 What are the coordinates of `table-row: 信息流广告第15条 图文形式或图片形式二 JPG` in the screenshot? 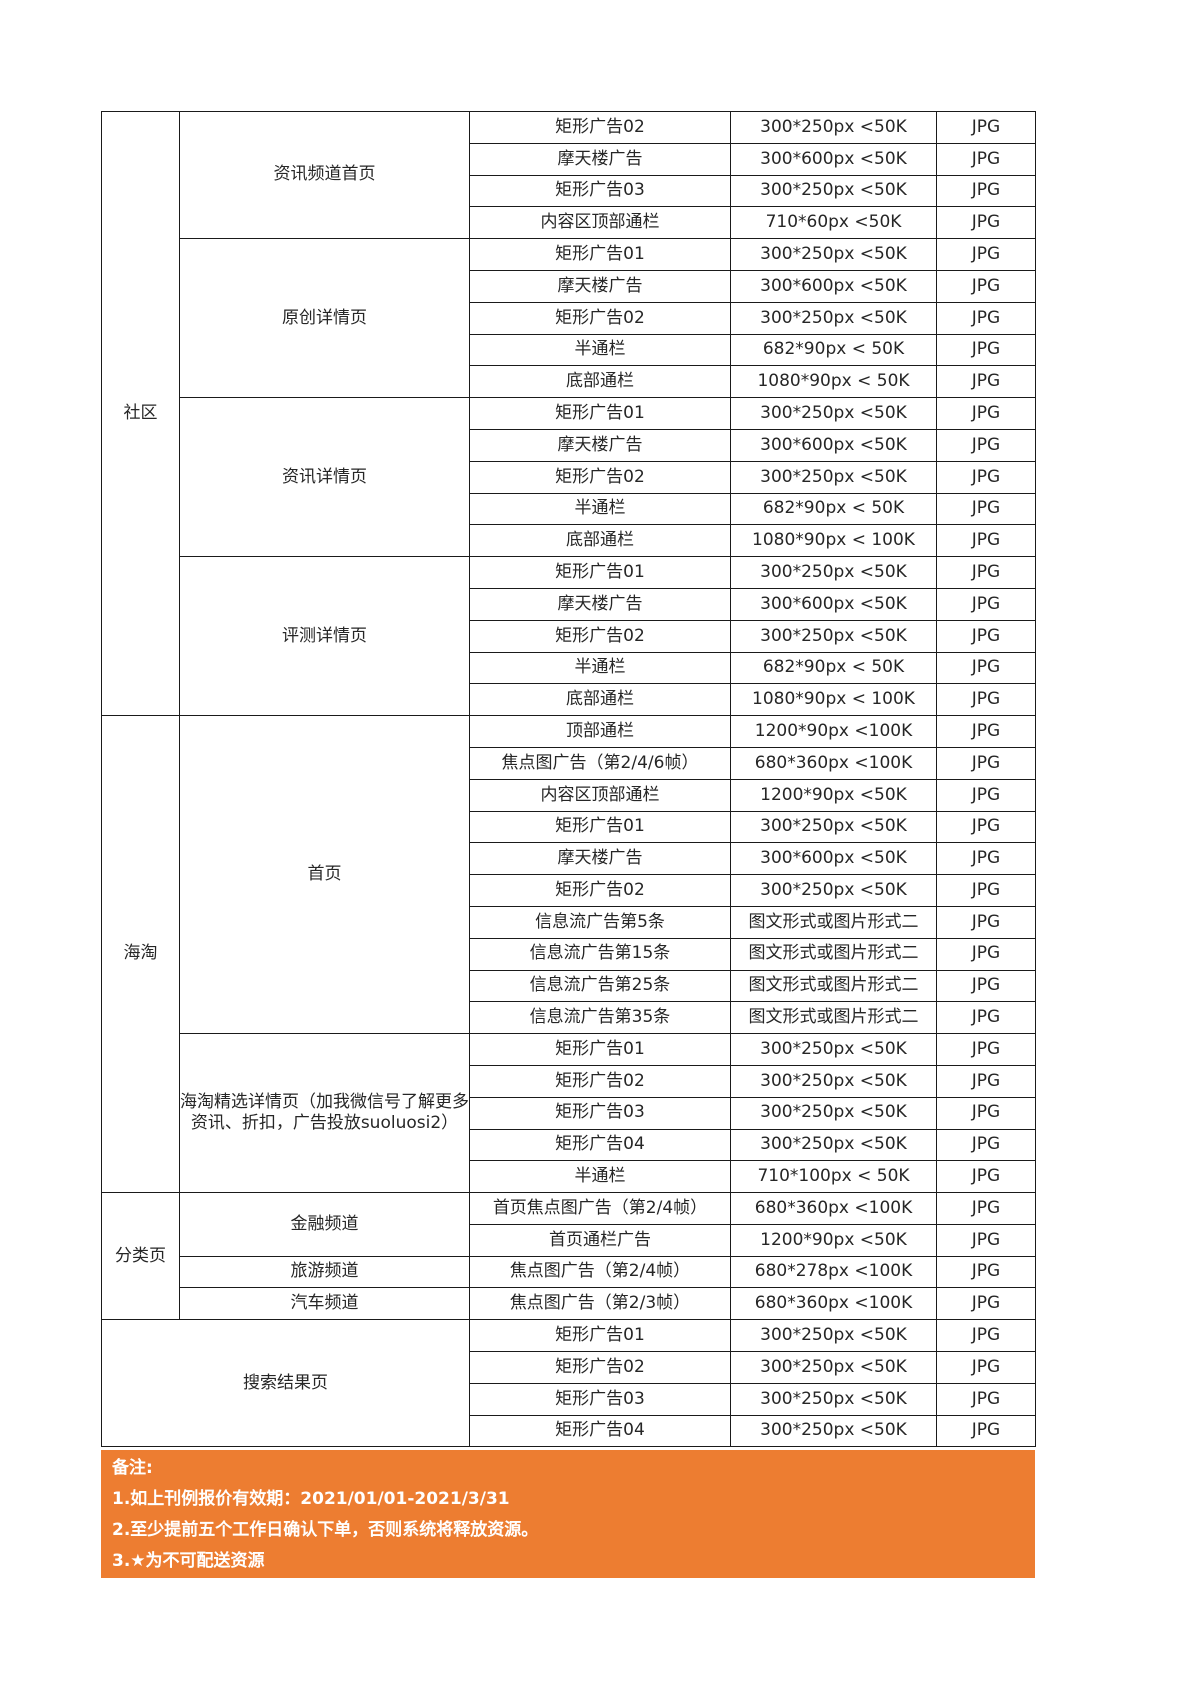 It's located at (569, 954).